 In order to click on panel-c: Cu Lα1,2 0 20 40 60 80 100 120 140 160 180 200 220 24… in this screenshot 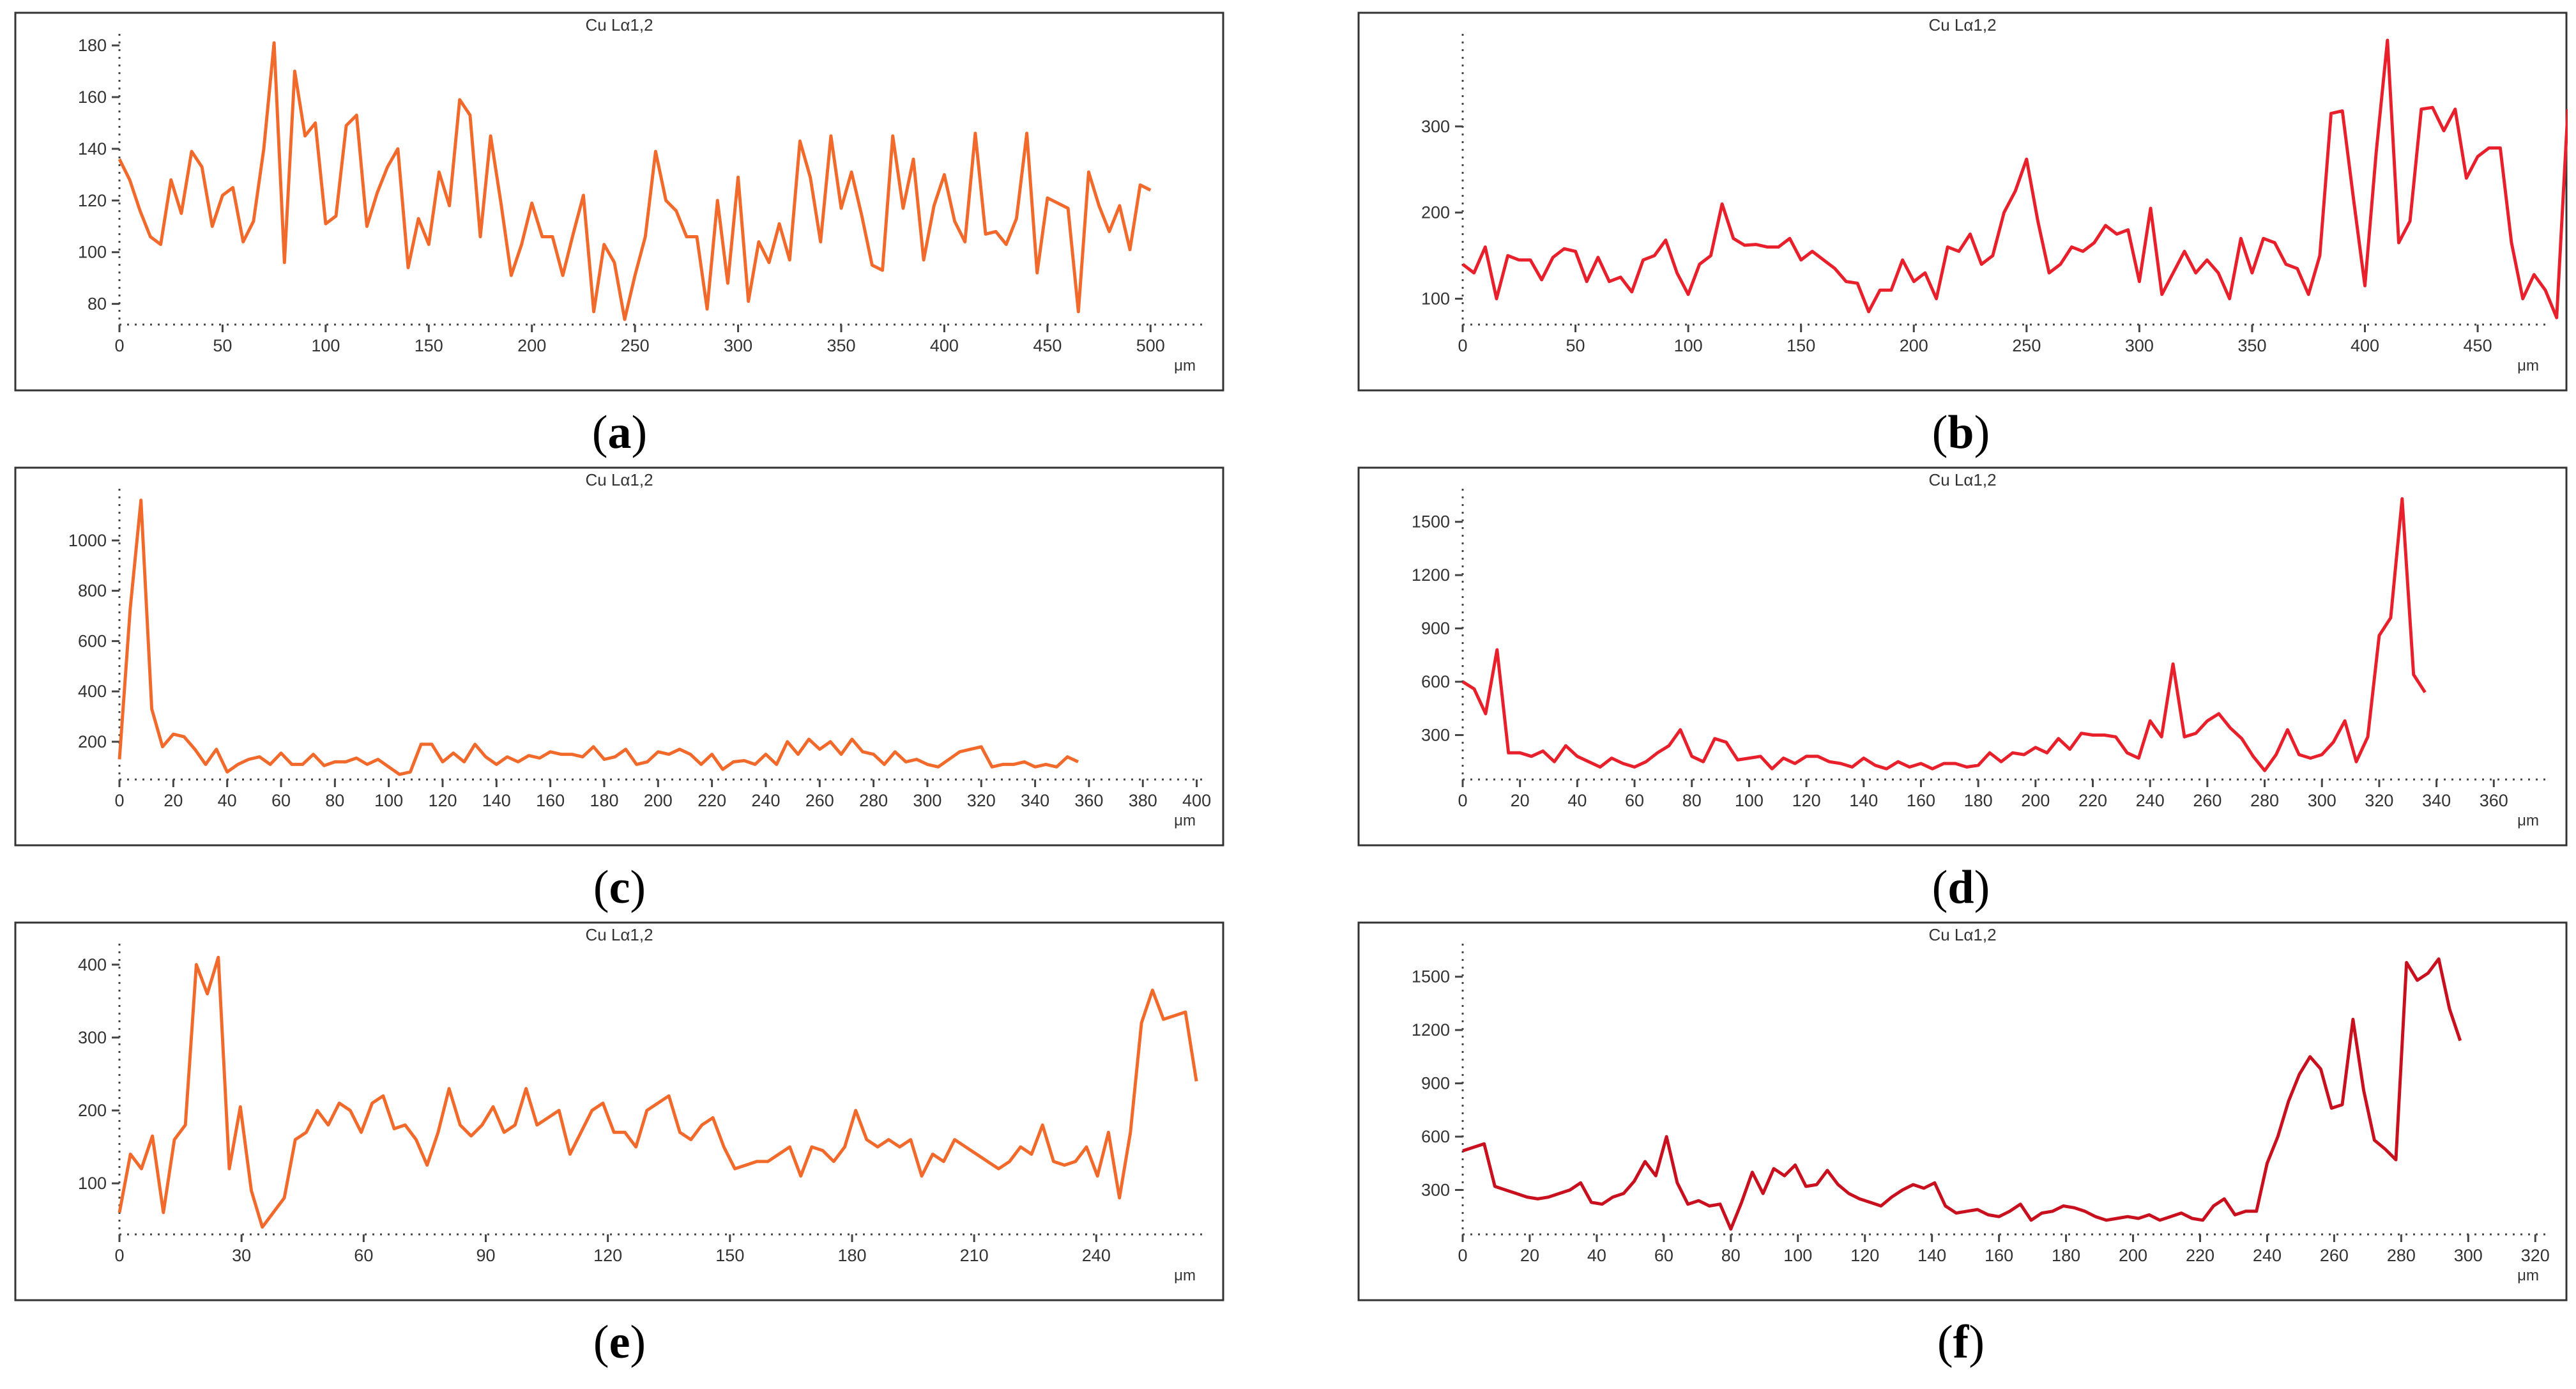, I will do `click(619, 656)`.